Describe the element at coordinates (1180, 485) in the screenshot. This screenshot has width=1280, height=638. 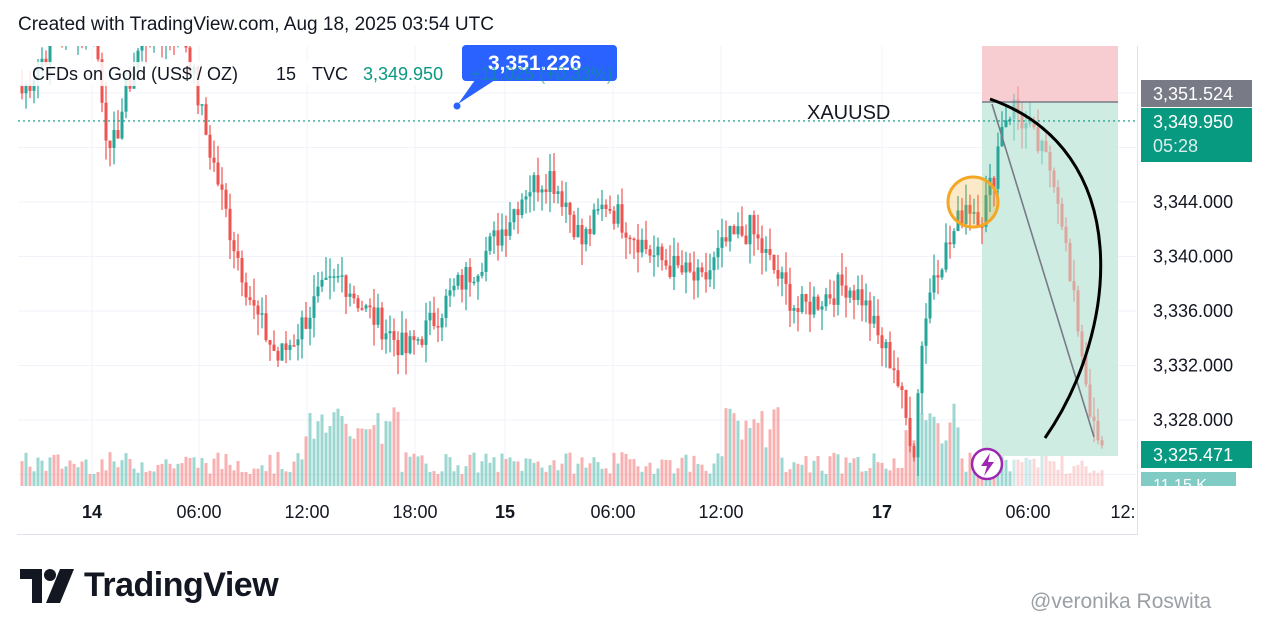
I see `volume-tag-value: 11.15 K` at that location.